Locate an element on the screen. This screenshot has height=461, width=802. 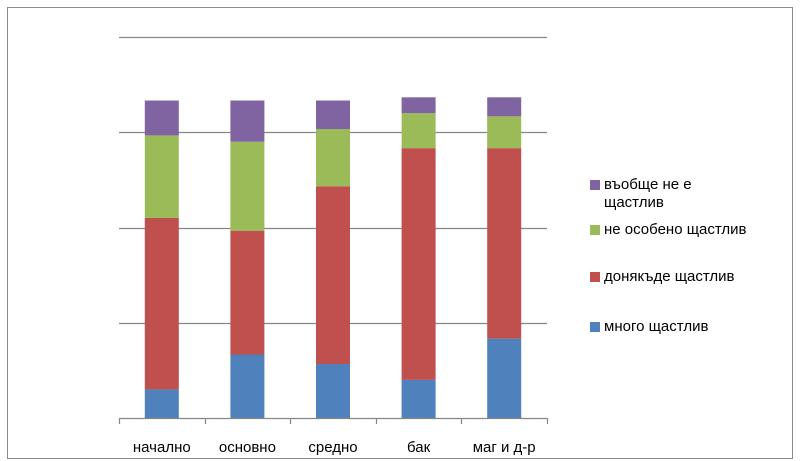
x-tick-label: основно is located at coordinates (247, 447).